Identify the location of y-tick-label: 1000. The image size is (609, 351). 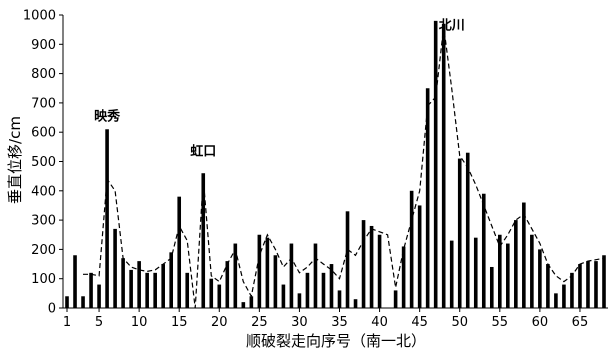
(39, 16).